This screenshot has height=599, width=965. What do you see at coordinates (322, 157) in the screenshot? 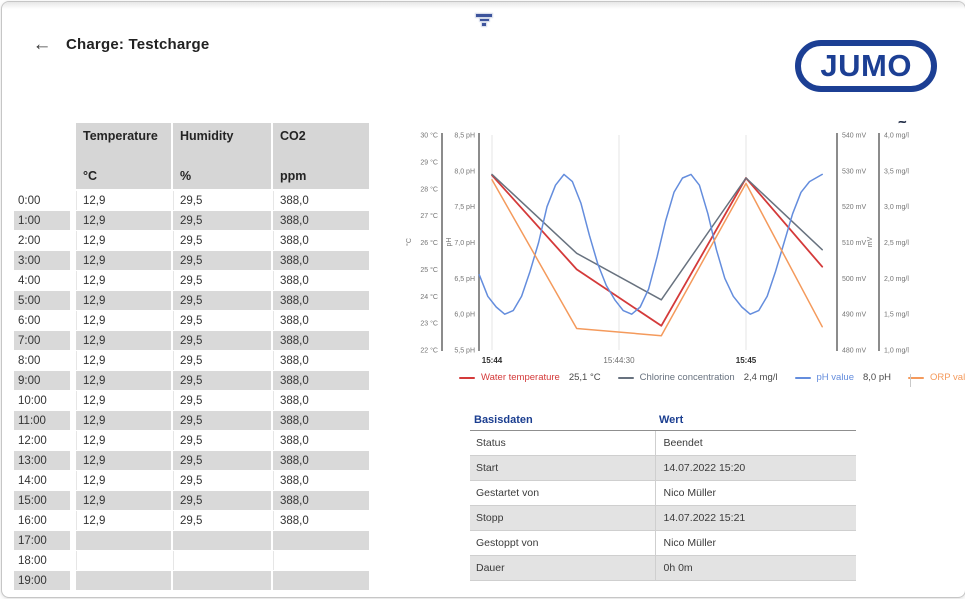
I see `column-header-co2: CO2 ppm` at bounding box center [322, 157].